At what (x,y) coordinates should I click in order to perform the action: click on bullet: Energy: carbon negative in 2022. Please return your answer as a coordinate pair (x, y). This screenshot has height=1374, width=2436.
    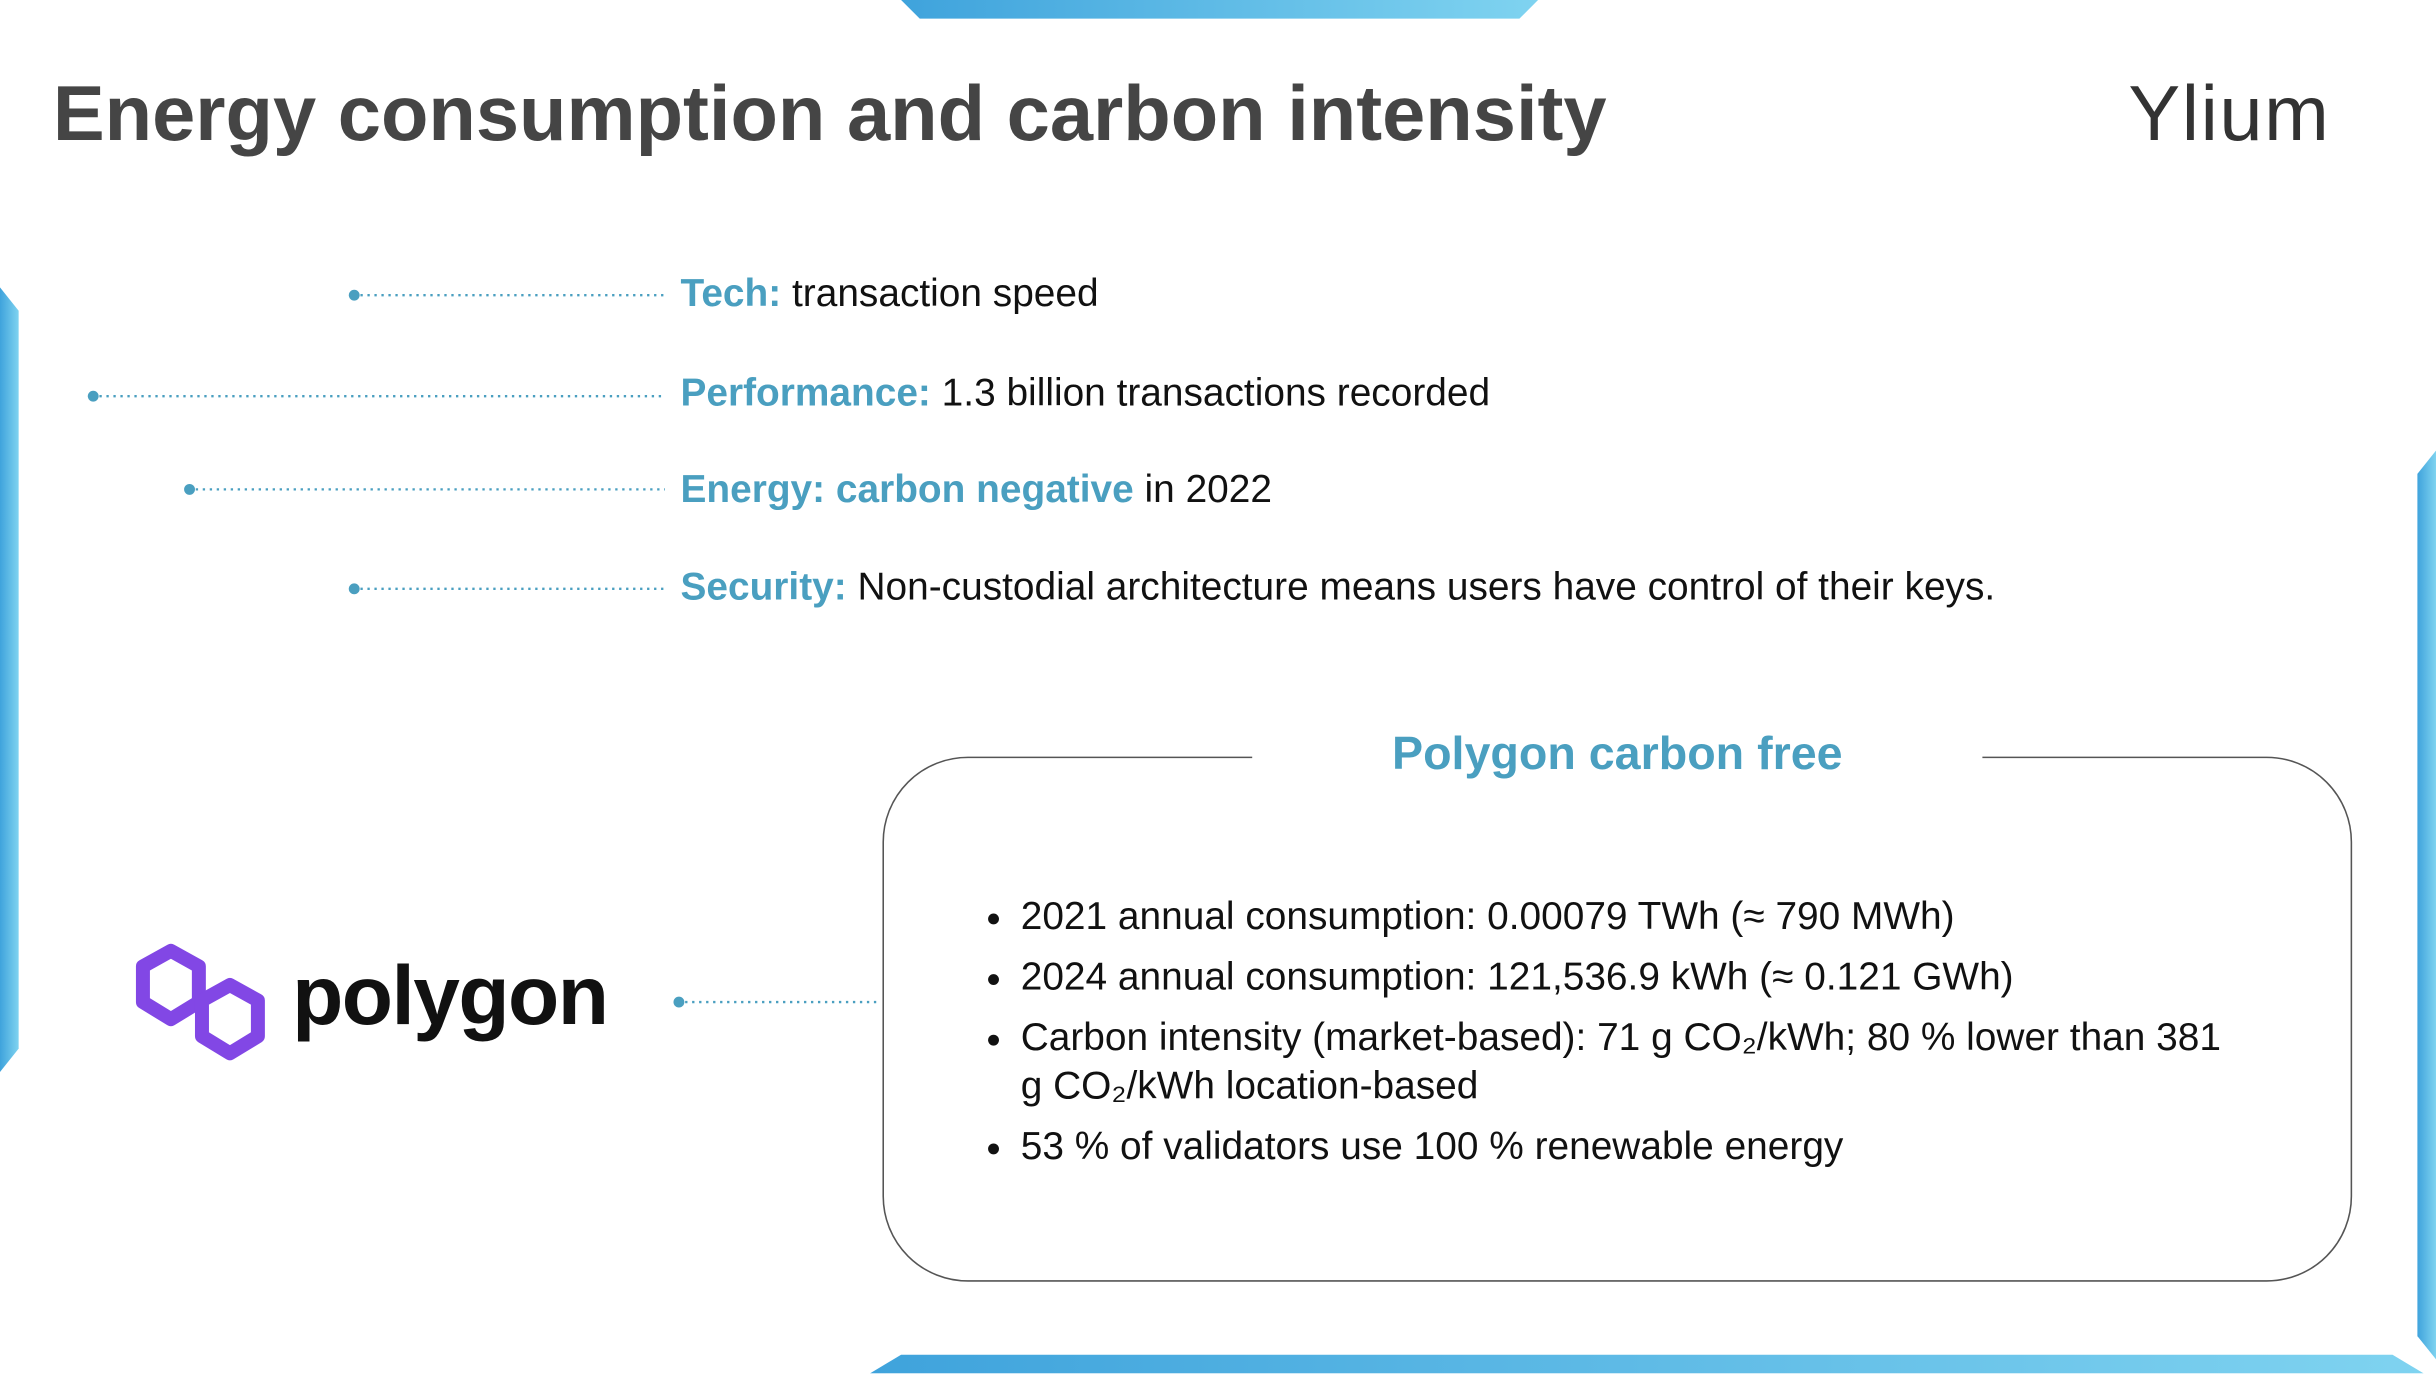
    Looking at the image, I should click on (976, 489).